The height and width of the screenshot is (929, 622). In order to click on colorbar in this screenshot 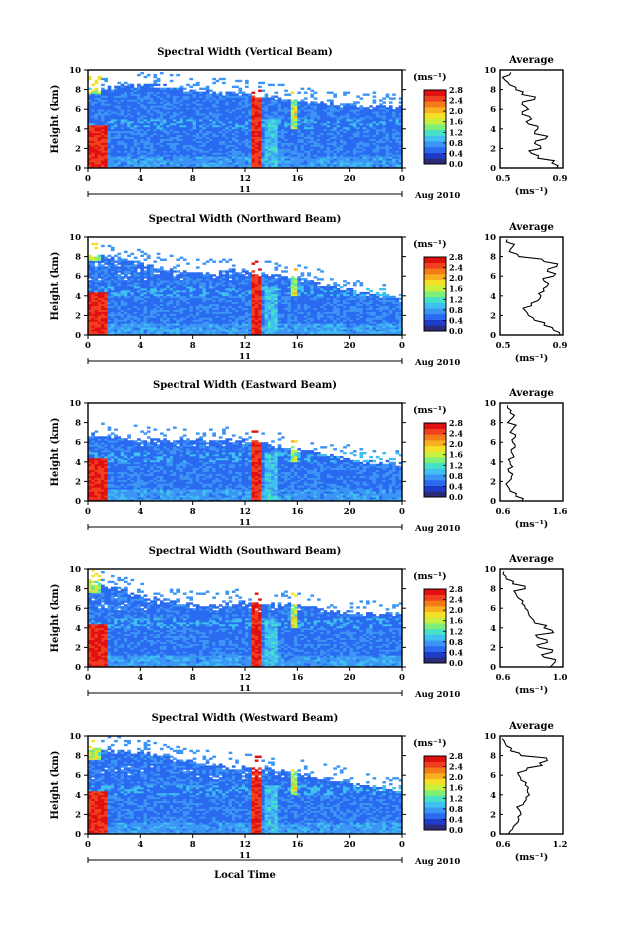, I will do `click(435, 127)`.